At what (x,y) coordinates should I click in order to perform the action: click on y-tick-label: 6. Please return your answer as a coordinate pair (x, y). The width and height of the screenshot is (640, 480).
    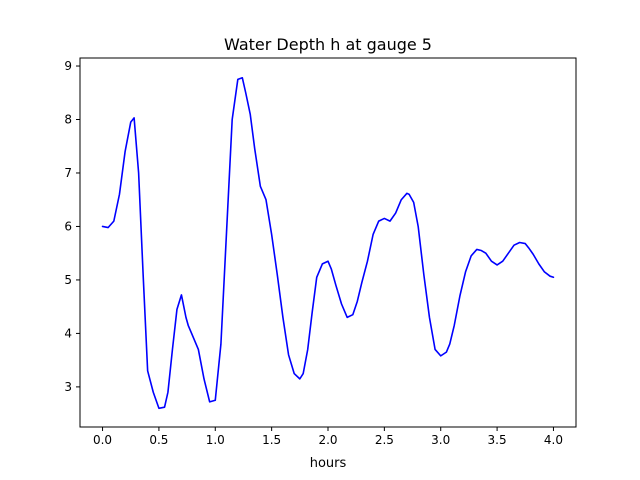
    Looking at the image, I should click on (68, 226).